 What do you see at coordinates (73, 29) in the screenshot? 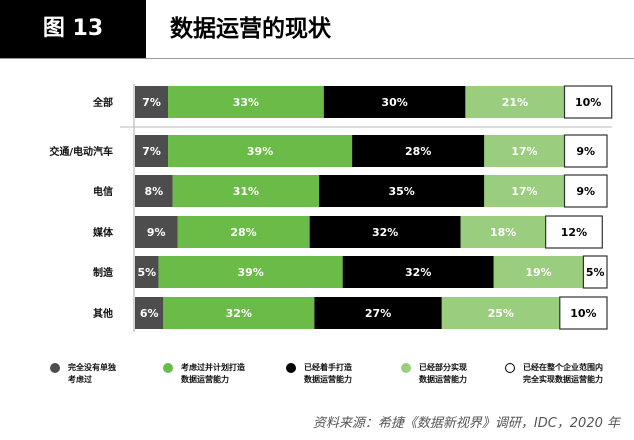
I see `figure-label: 图 13` at bounding box center [73, 29].